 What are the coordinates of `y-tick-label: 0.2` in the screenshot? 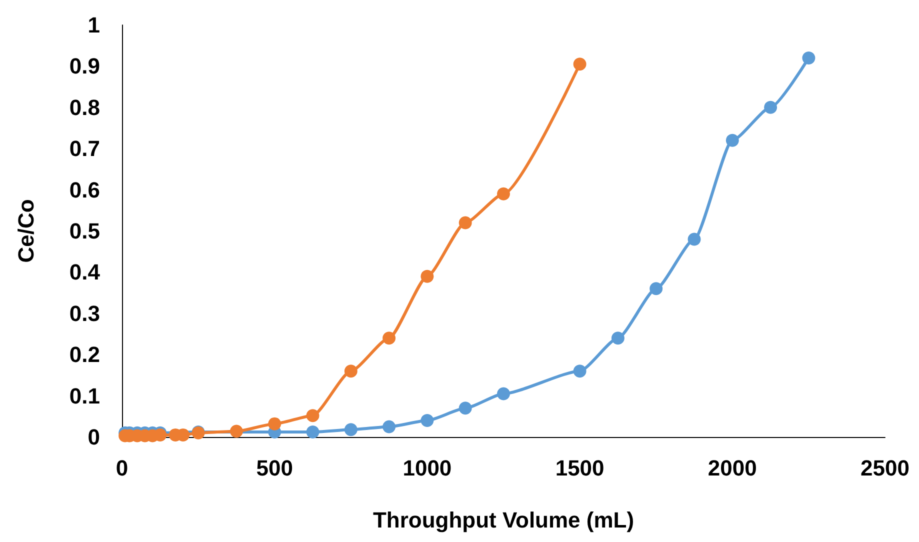 It's located at (84, 355).